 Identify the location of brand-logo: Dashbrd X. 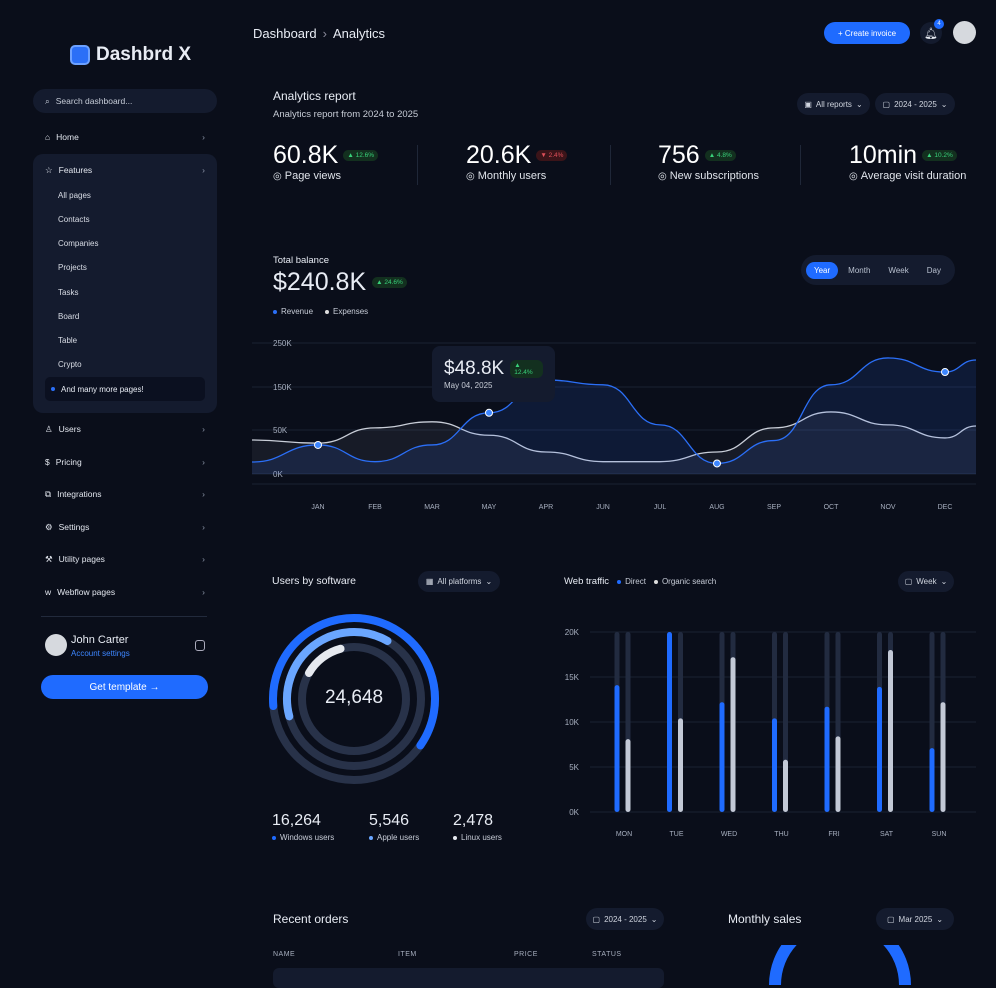
(130, 55).